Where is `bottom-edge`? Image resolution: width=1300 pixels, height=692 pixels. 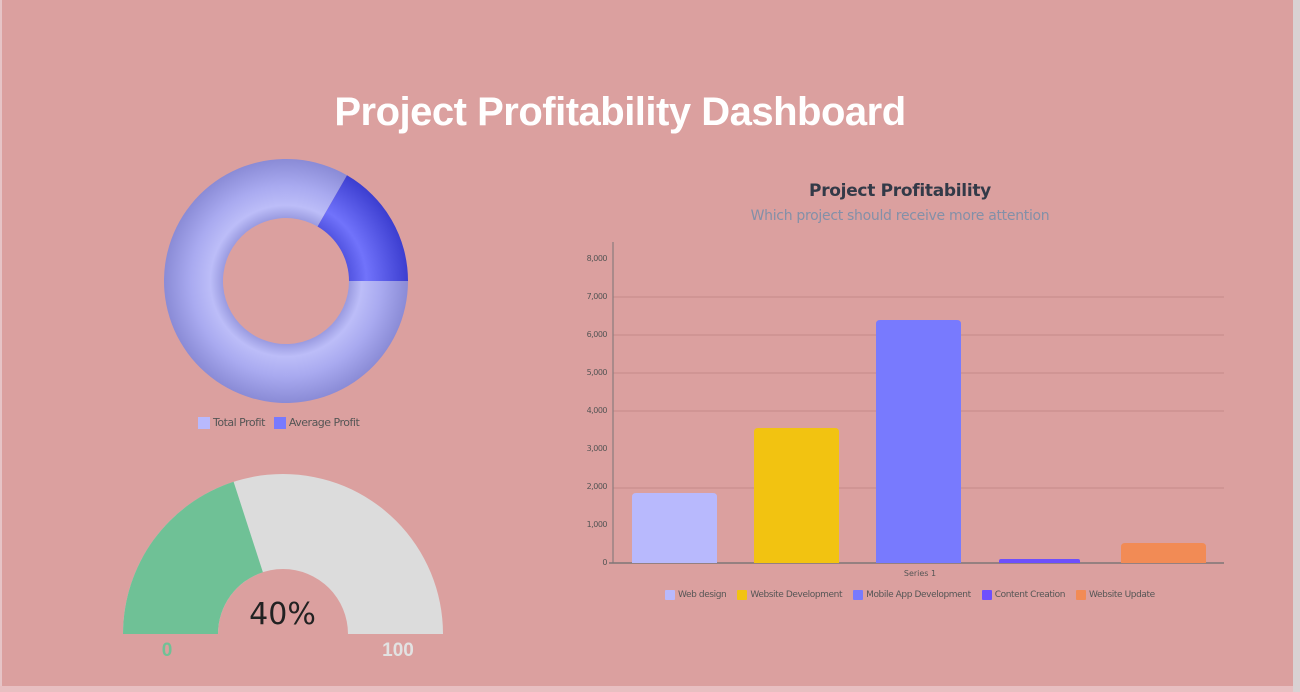 bottom-edge is located at coordinates (646, 689).